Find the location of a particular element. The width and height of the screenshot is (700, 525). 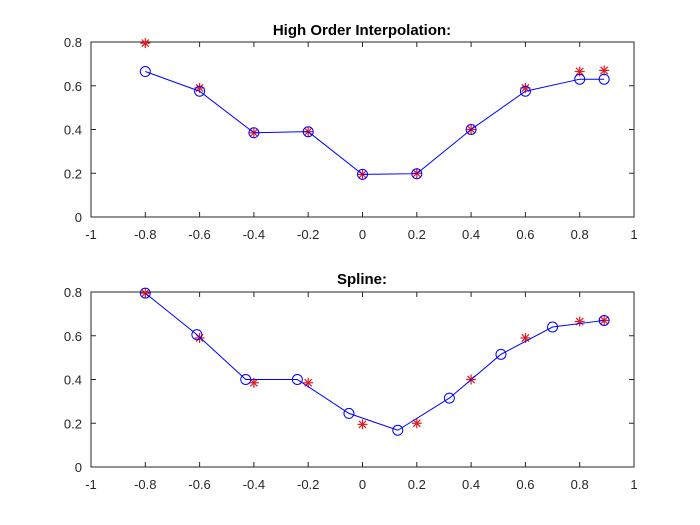

series-line is located at coordinates (375, 123).